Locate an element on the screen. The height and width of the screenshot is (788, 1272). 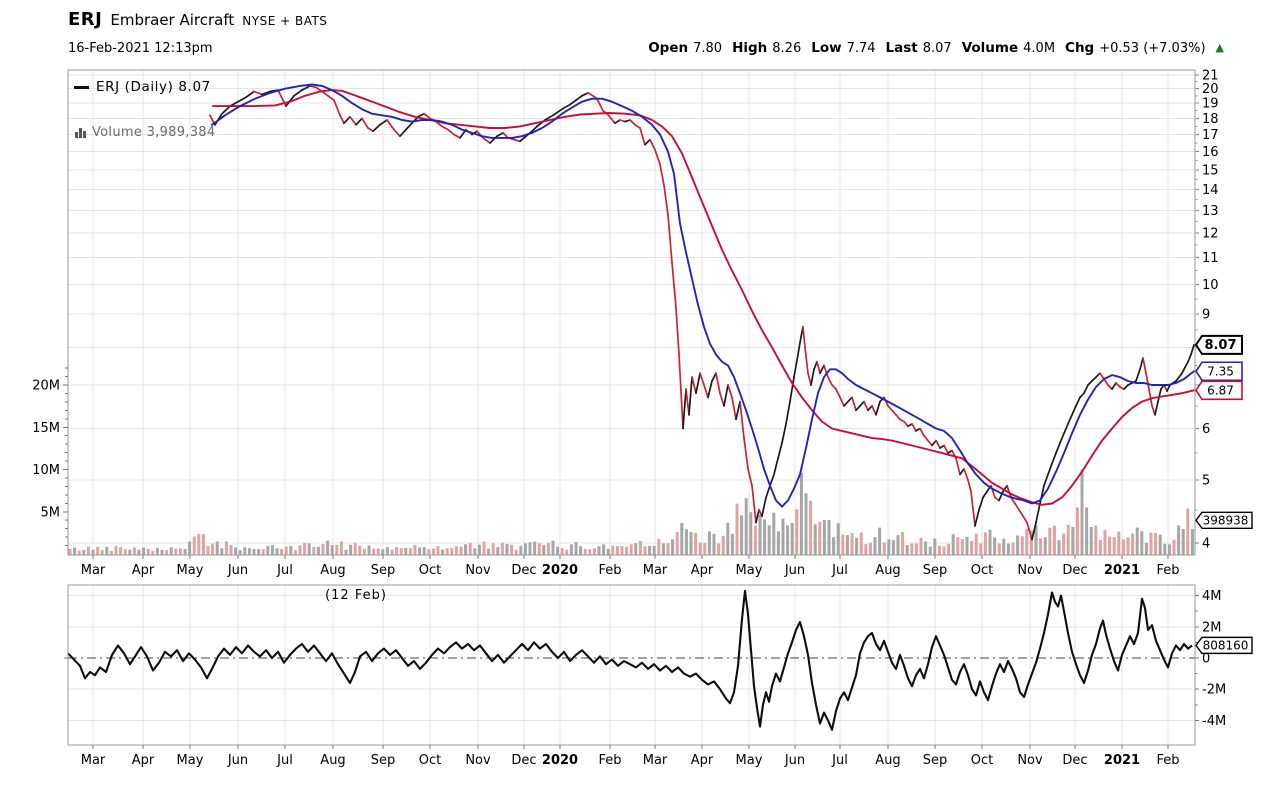
price-axis-label: 16 is located at coordinates (1210, 152).